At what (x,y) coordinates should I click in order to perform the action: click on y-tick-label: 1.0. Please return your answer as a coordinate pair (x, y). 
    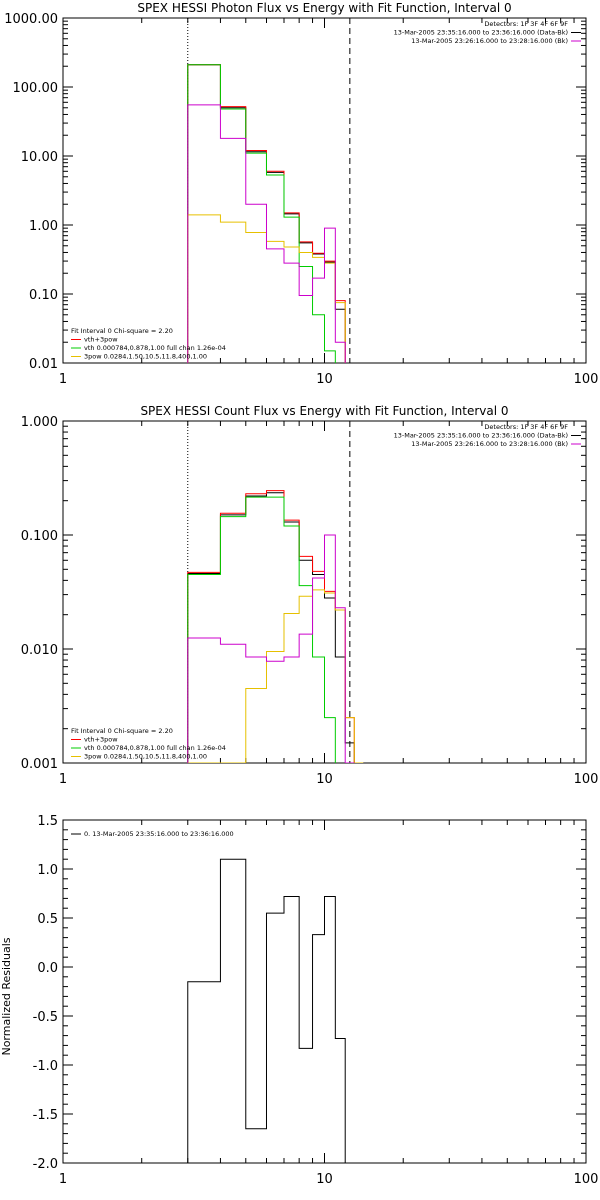
    Looking at the image, I should click on (47, 870).